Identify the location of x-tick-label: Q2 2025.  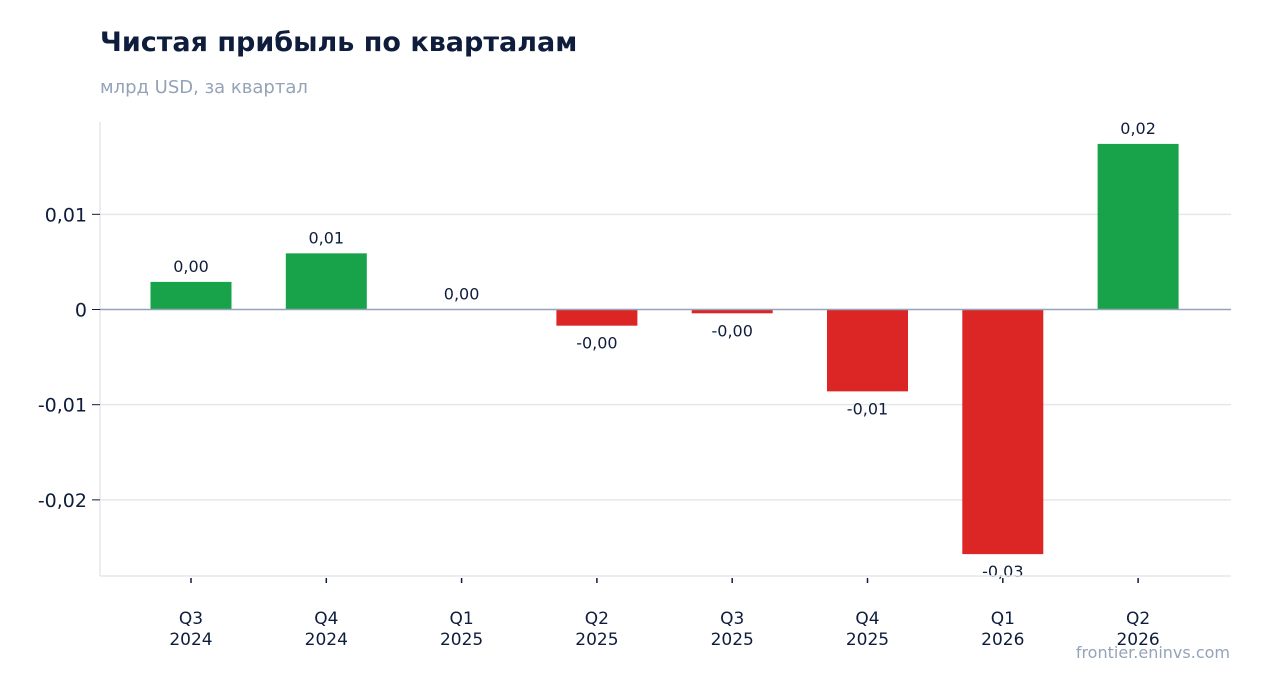
(596, 629).